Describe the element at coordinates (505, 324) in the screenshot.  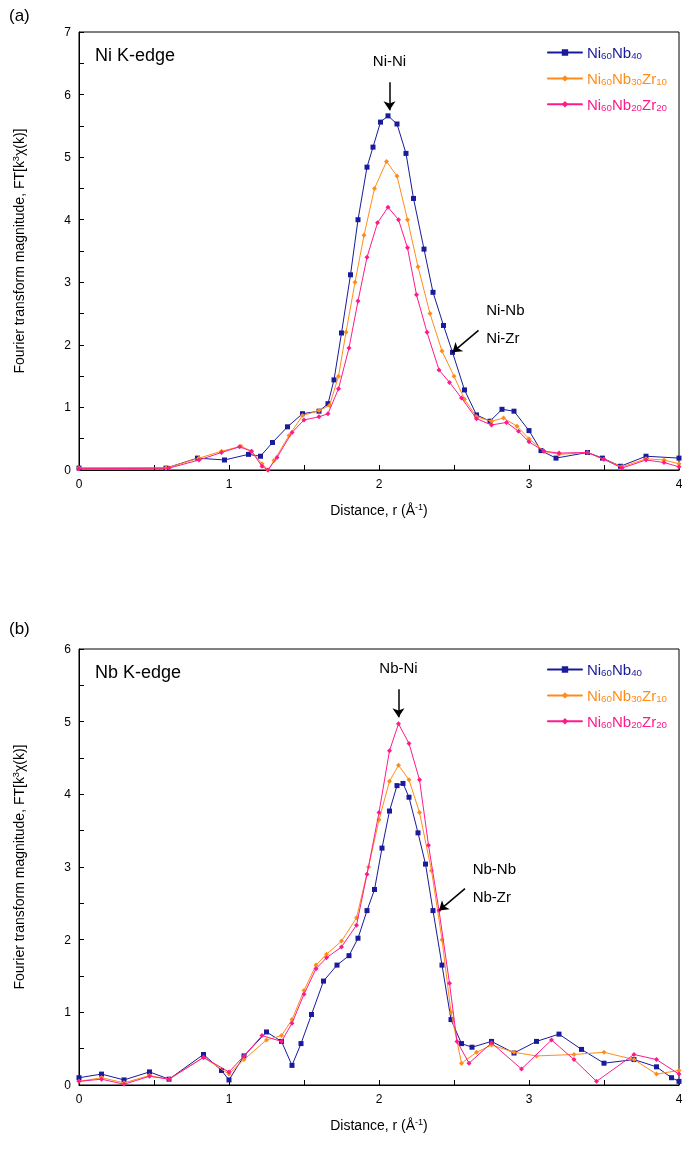
I see `annotation: Ni-Nb Ni-Zr` at that location.